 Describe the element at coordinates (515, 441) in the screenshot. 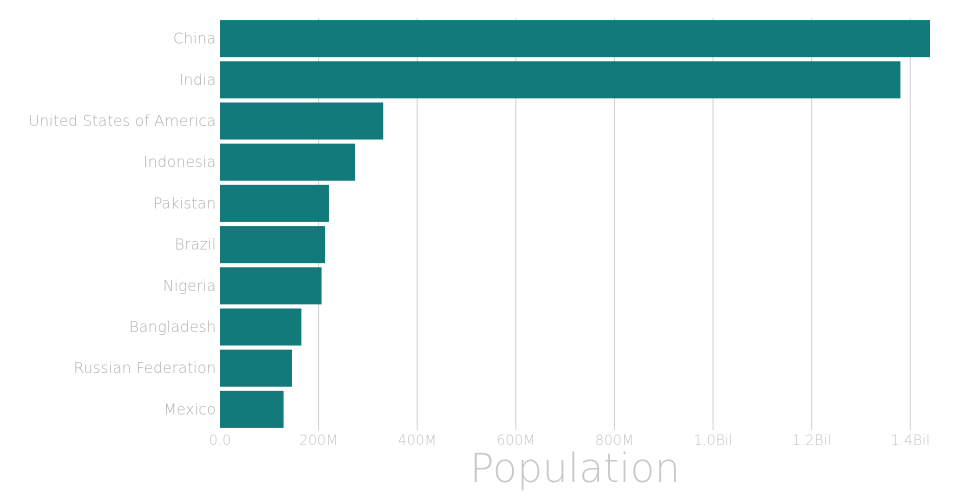

I see `x-tick-label: 600M` at that location.